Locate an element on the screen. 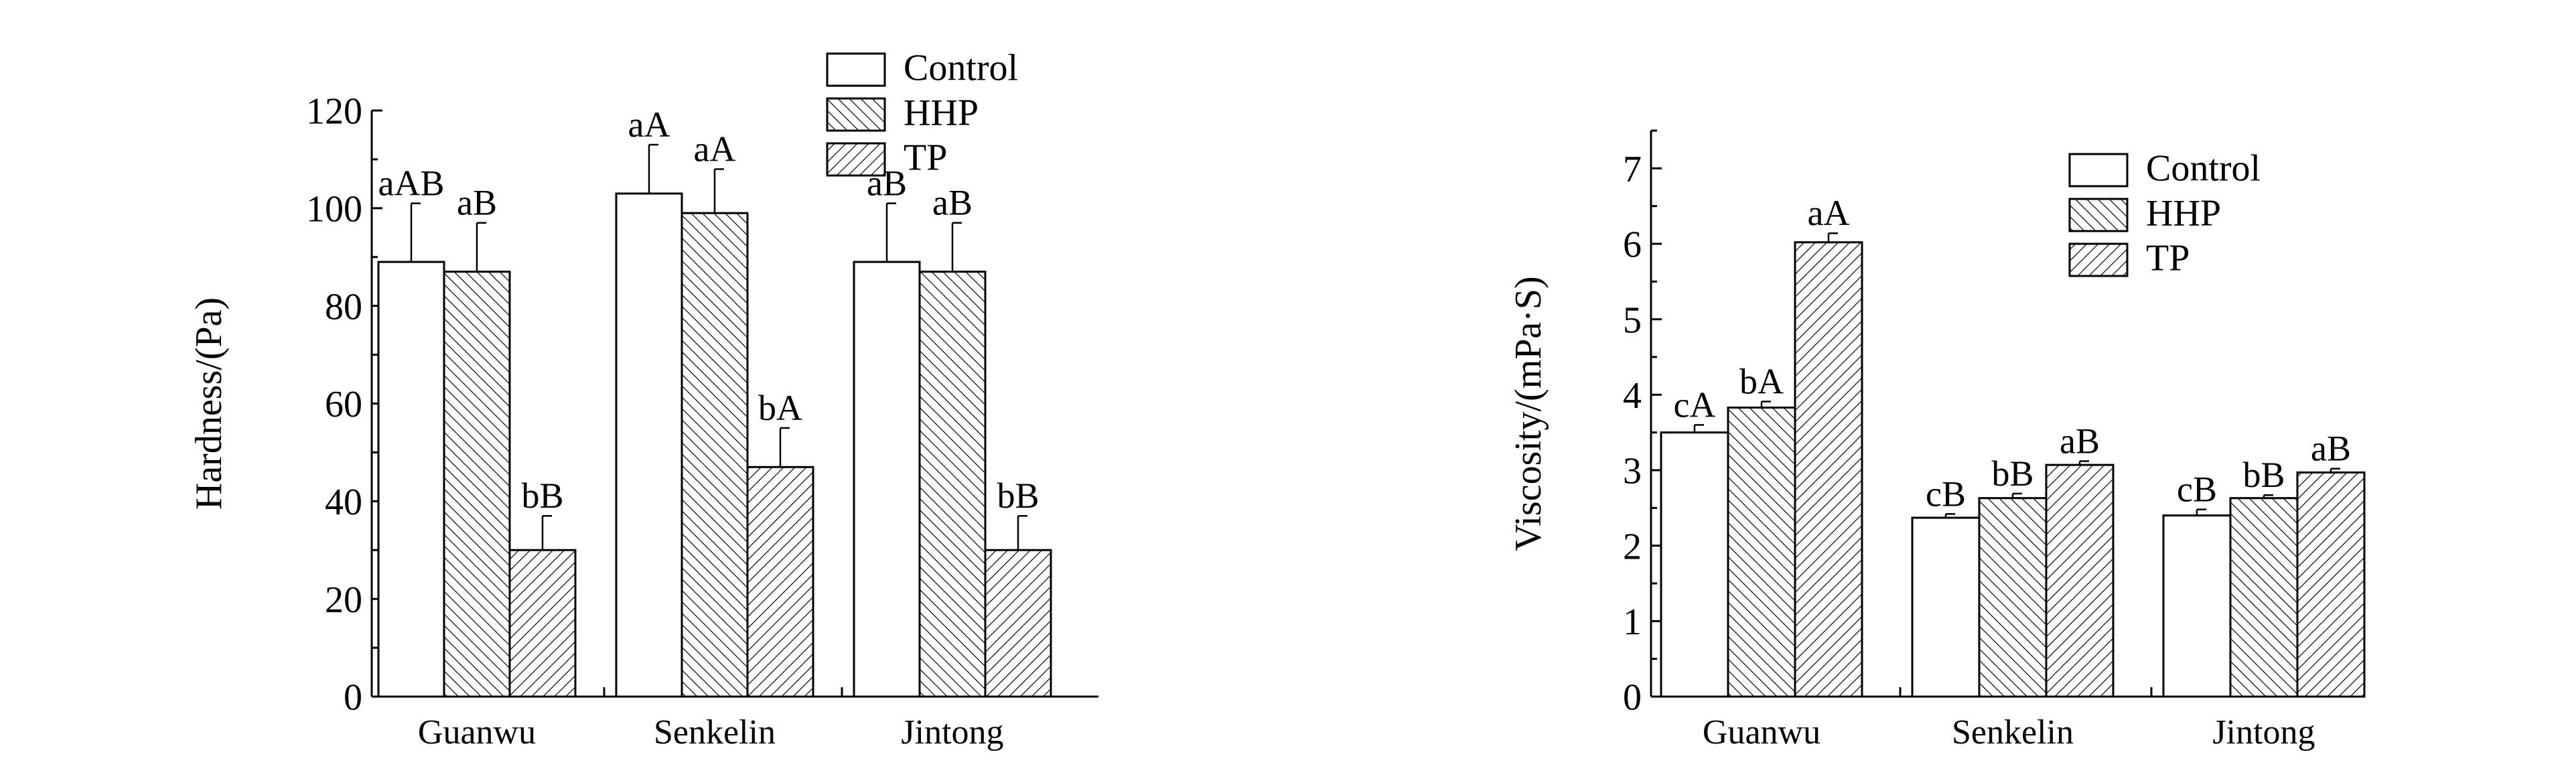 The width and height of the screenshot is (2576, 783). hardness-x-tick-label: Guanwu is located at coordinates (477, 732).